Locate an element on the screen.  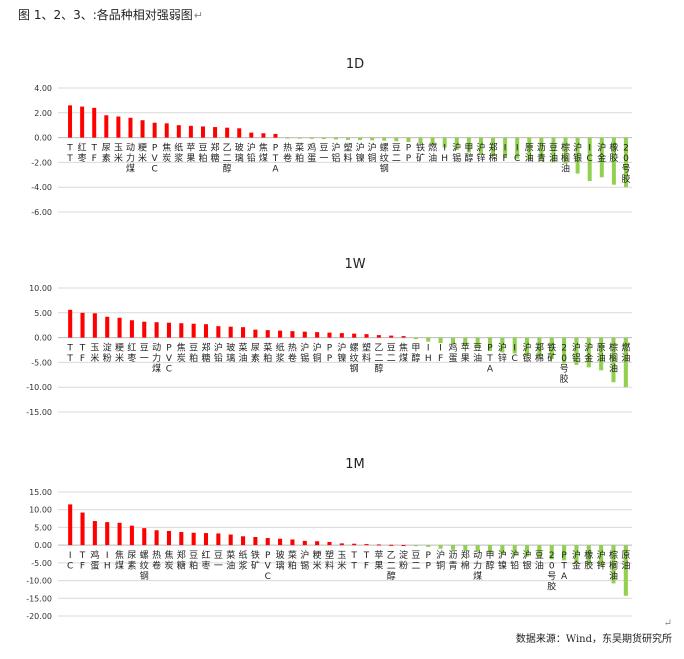
category-label: 豆粕 is located at coordinates (193, 354).